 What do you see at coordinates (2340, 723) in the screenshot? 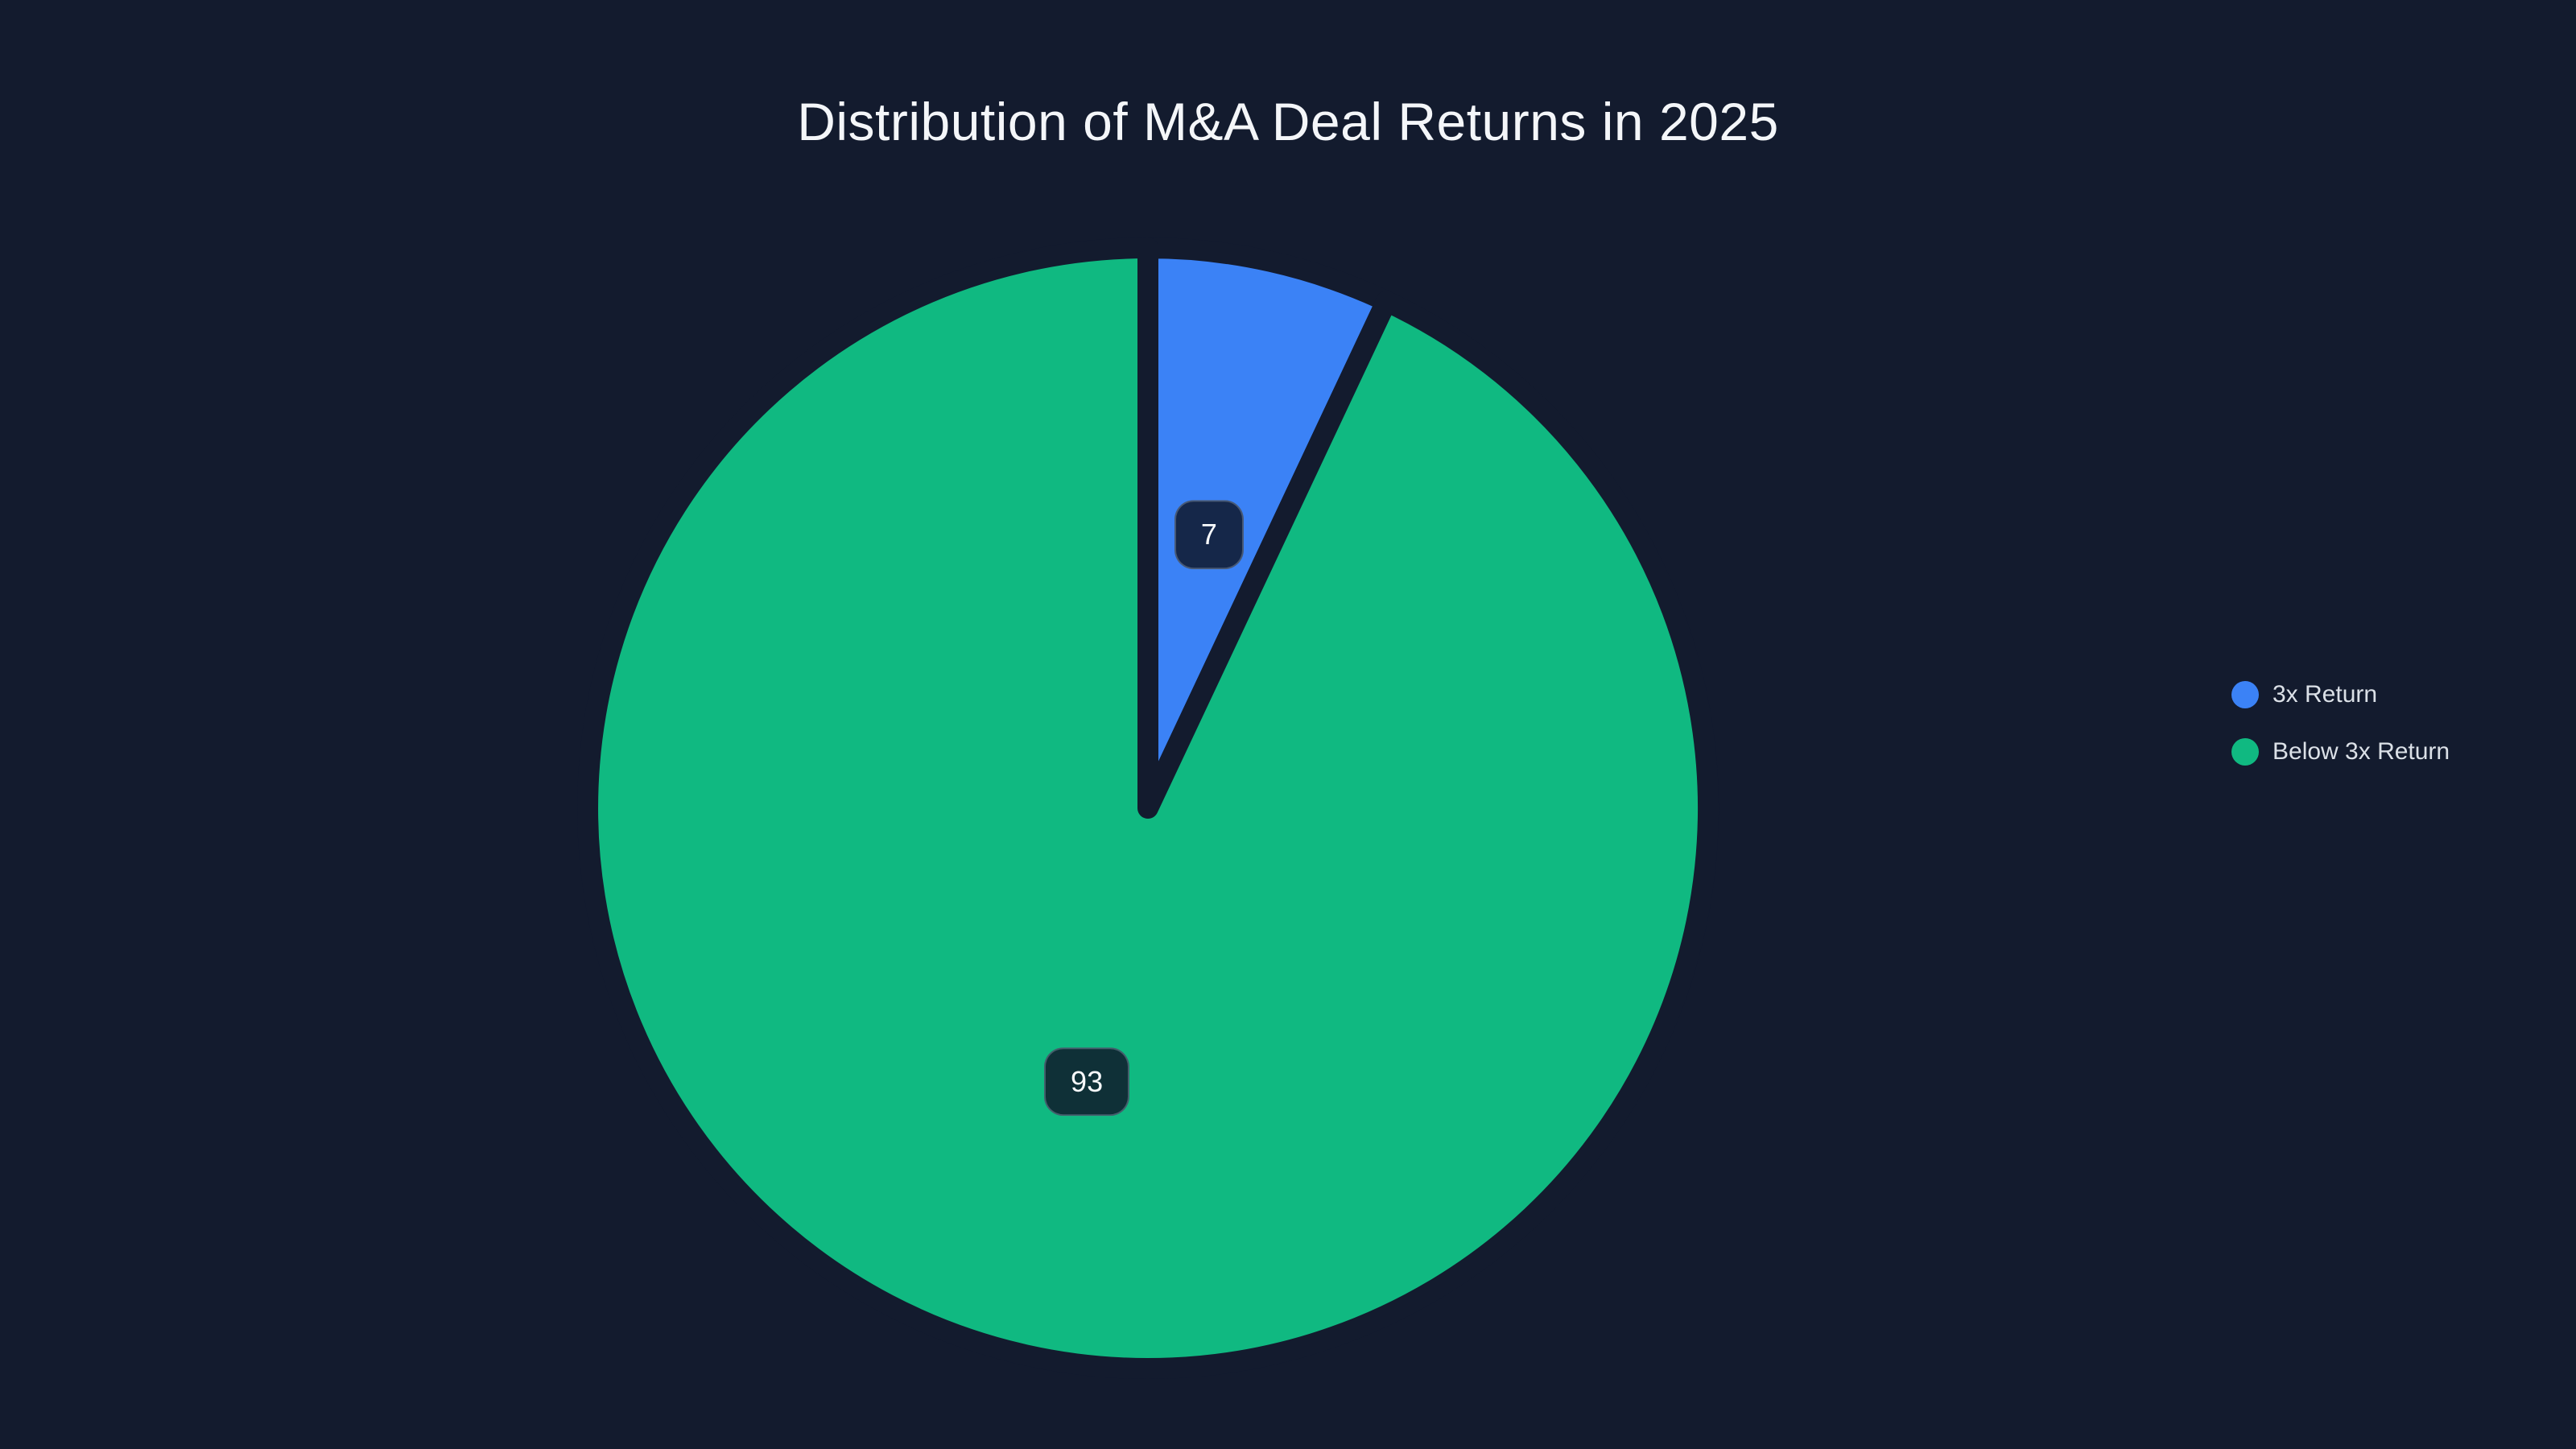
I see `legend: 3x Return Below 3x Return` at bounding box center [2340, 723].